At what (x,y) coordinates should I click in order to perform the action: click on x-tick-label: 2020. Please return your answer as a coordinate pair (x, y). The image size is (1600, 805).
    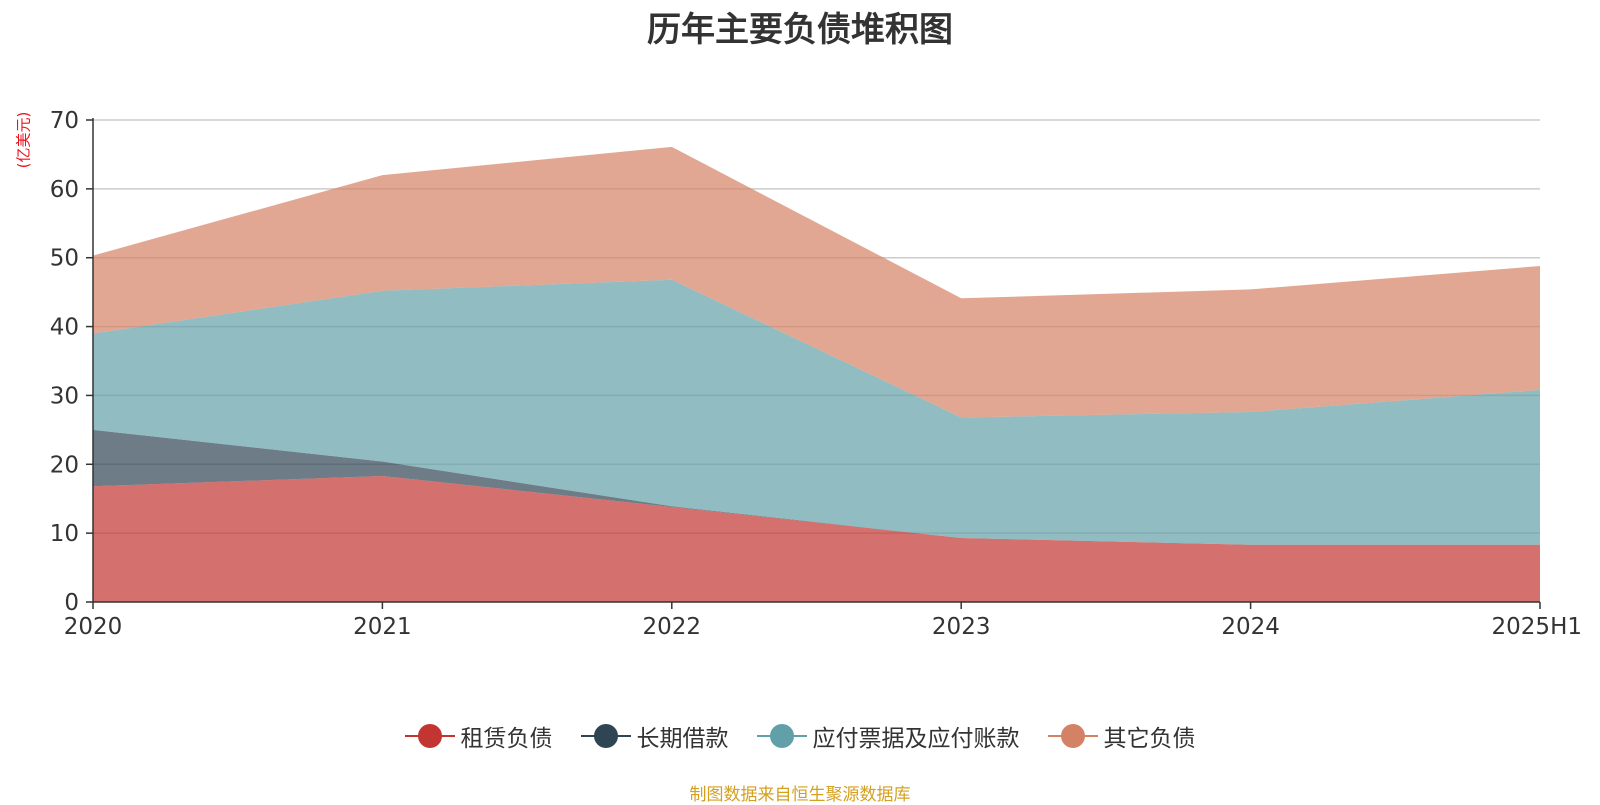
    Looking at the image, I should click on (93, 627).